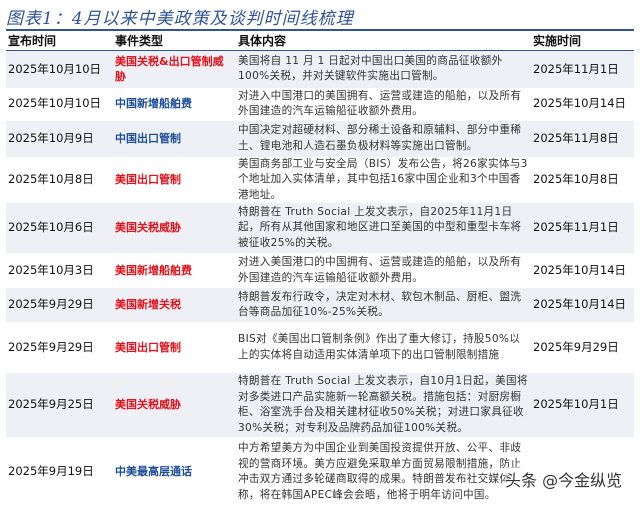  What do you see at coordinates (59, 228) in the screenshot?
I see `date-cell: 2025年10月6日` at bounding box center [59, 228].